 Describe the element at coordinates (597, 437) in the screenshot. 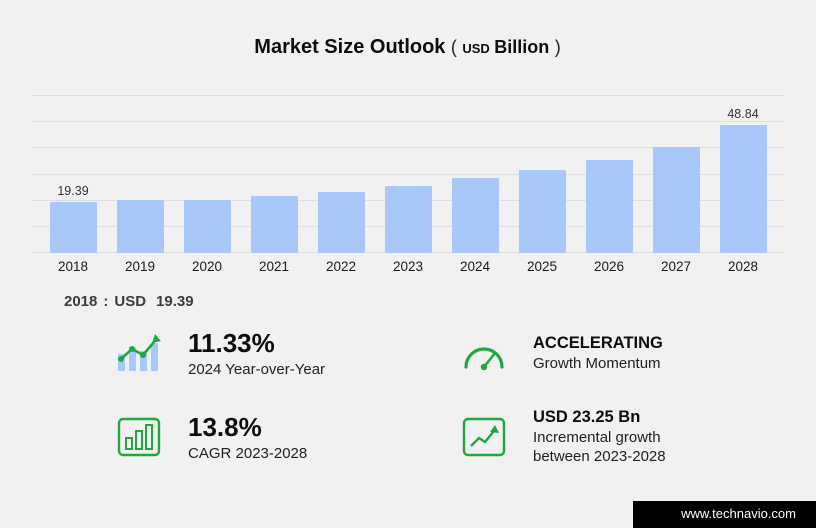

I see `incremental-growth-label-line1: Incremental growth` at that location.